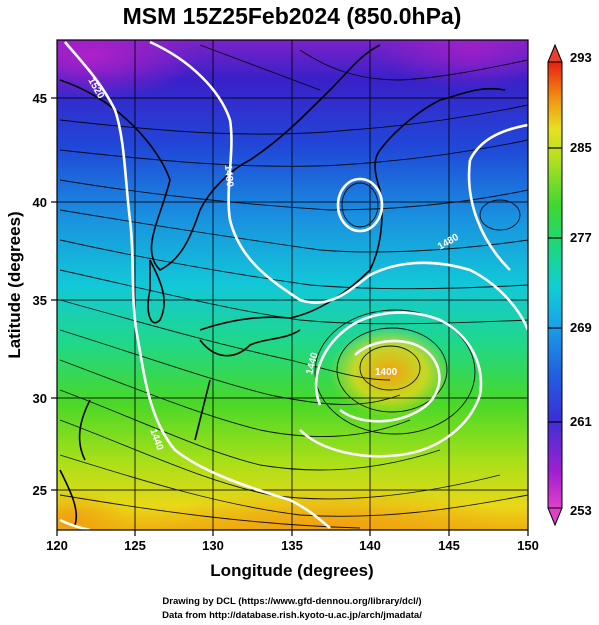  I want to click on colorbar-label: 269, so click(581, 327).